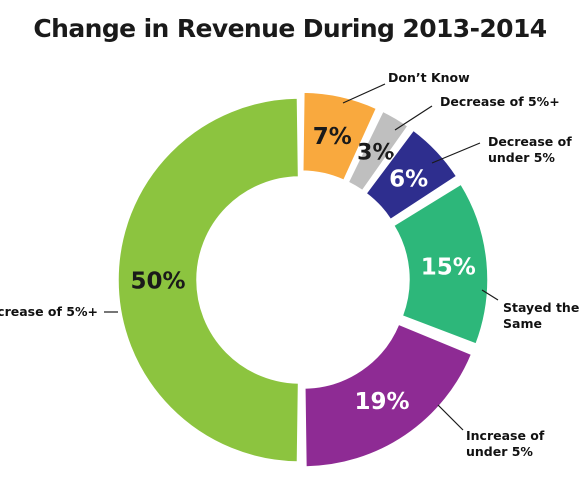 The width and height of the screenshot is (580, 482). I want to click on callout-label: Don’t Know, so click(429, 77).